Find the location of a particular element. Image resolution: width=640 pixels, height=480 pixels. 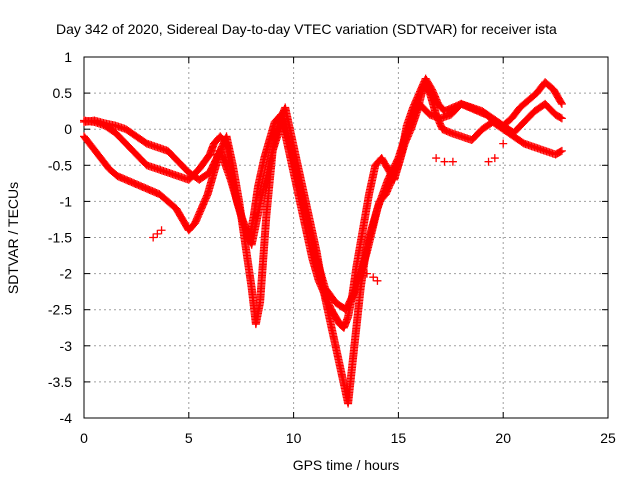

y-tick-label: -3 is located at coordinates (66, 346).